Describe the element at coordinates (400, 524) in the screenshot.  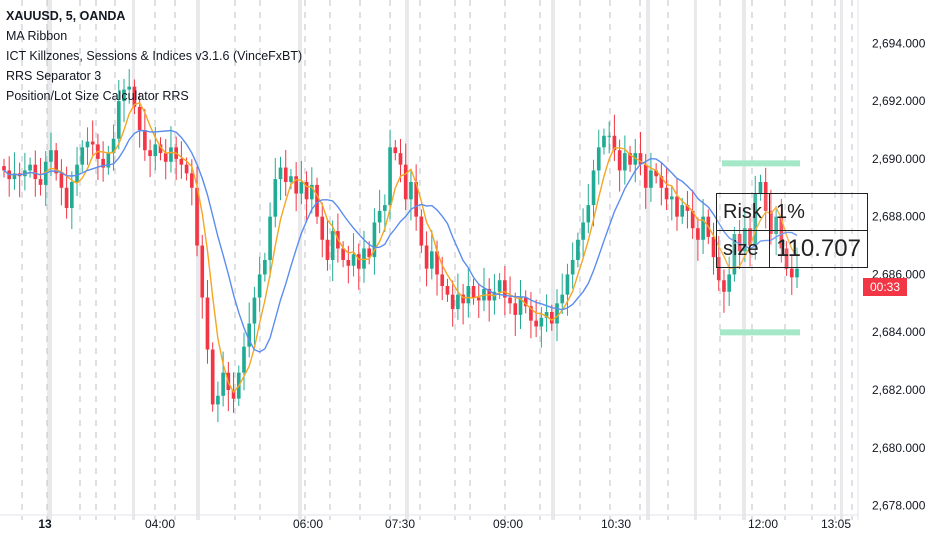
I see `time-axis-label: 07:30` at that location.